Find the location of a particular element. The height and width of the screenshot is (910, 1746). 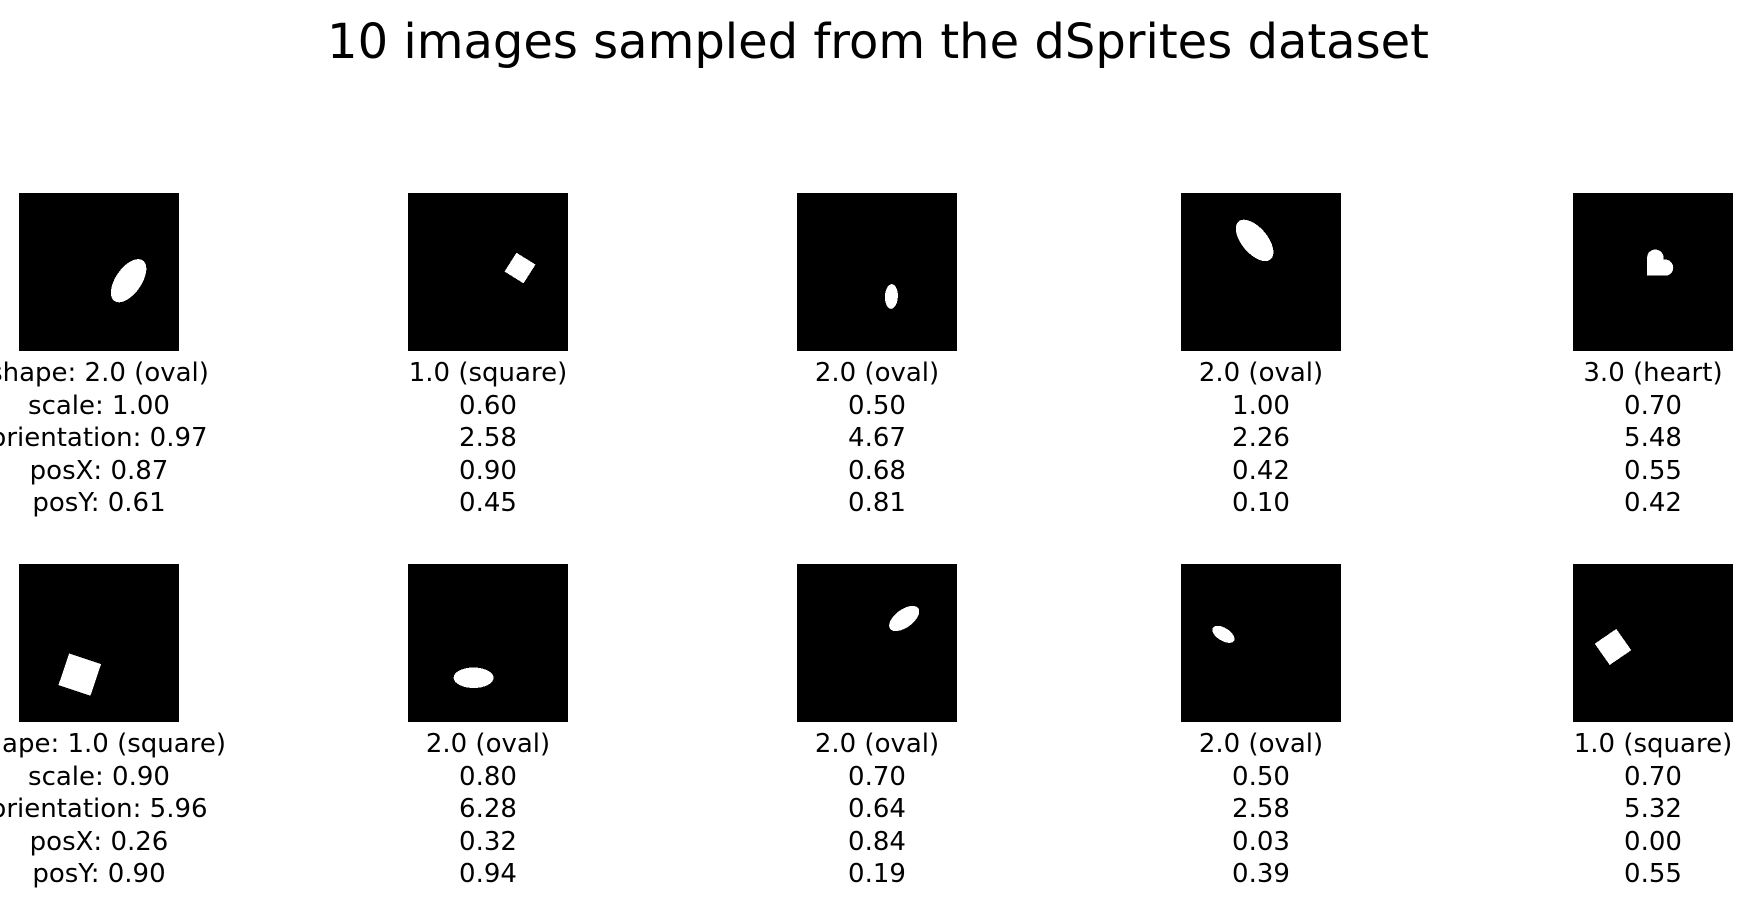

label-posx: 0.68 is located at coordinates (877, 470).